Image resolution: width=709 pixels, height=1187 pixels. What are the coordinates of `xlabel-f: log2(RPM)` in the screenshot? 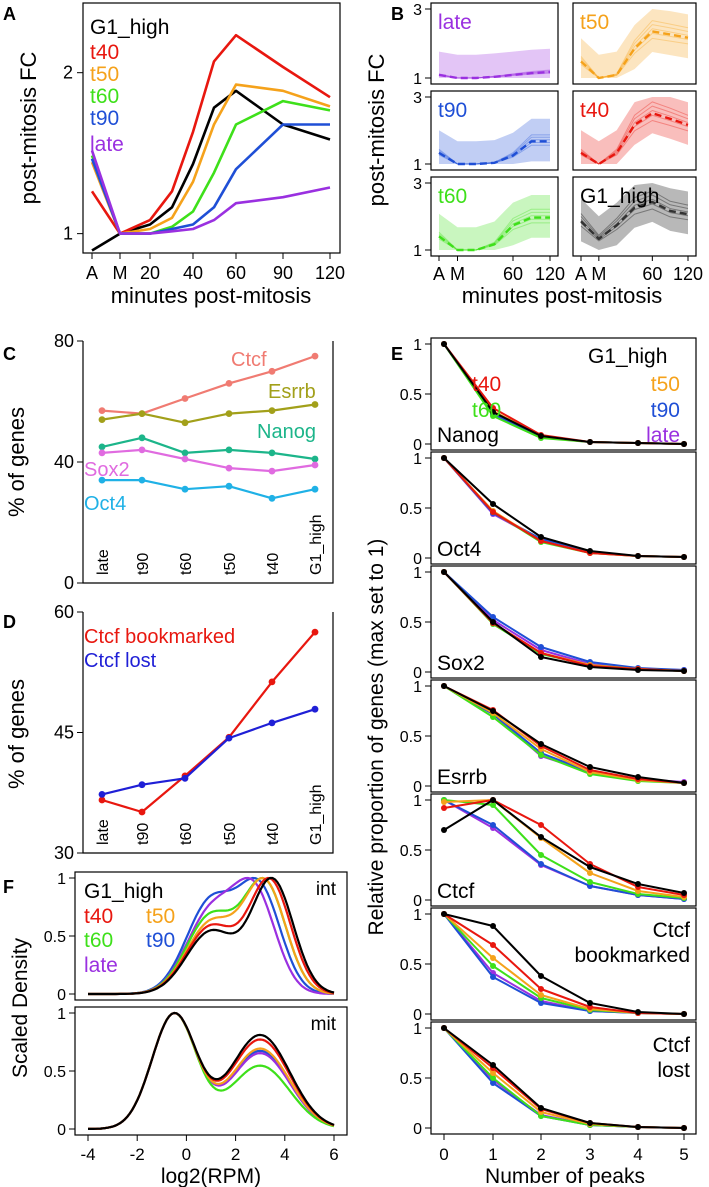 It's located at (211, 1176).